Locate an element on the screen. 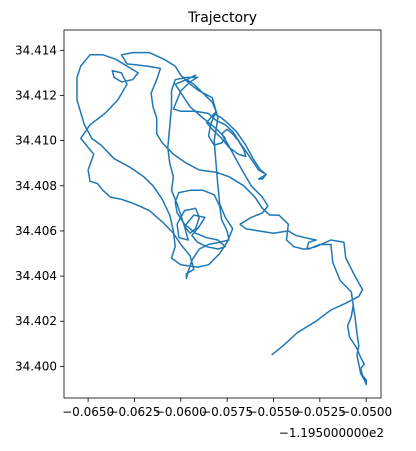 This screenshot has height=451, width=416. y-tick-label: 34.410 is located at coordinates (36, 141).